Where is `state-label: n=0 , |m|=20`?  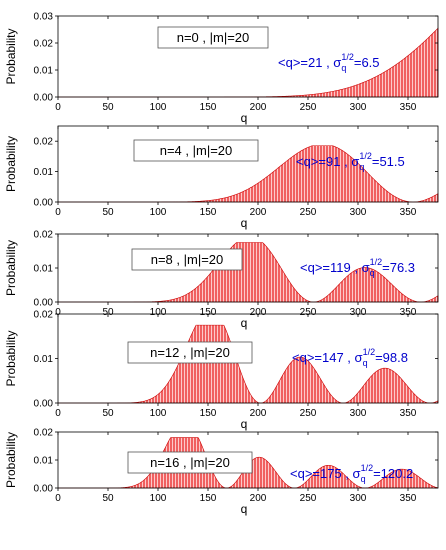
state-label: n=0 , |m|=20 is located at coordinates (213, 37).